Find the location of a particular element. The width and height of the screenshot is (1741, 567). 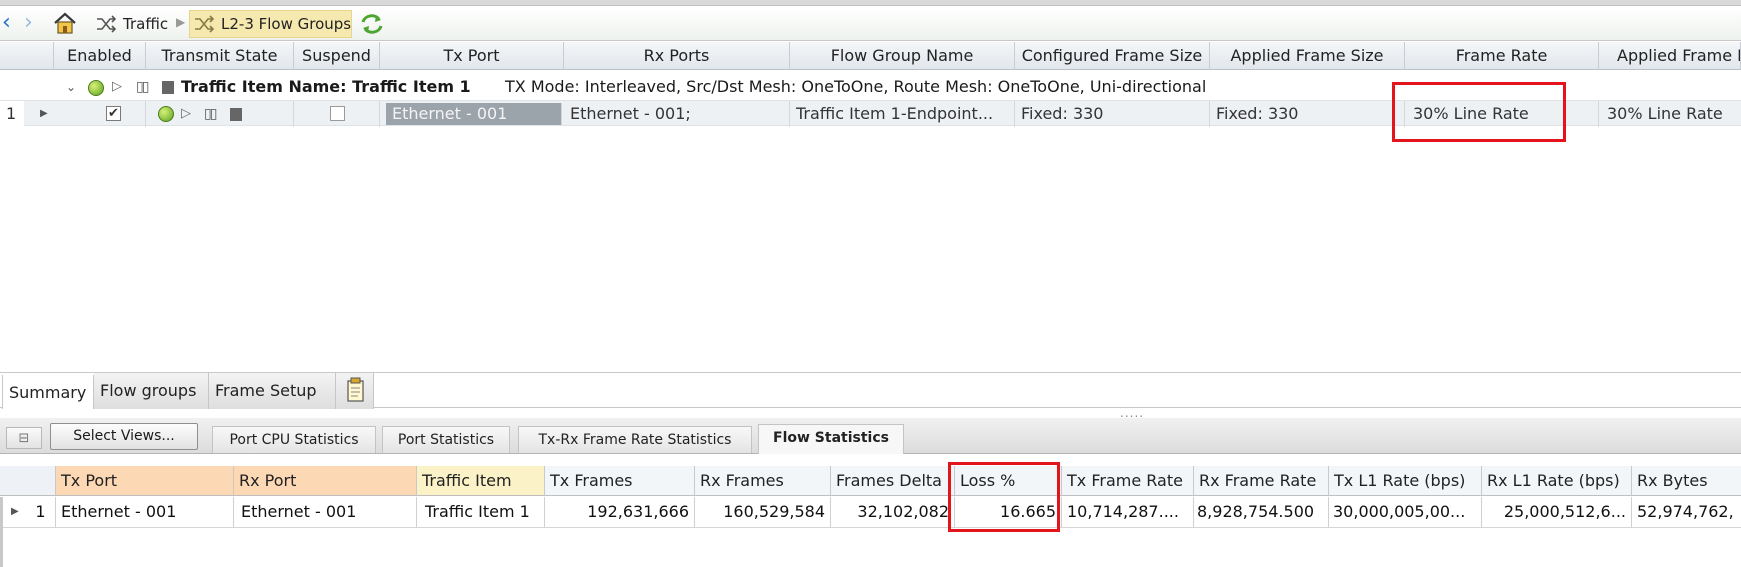

row-number: 1 is located at coordinates (12, 114).